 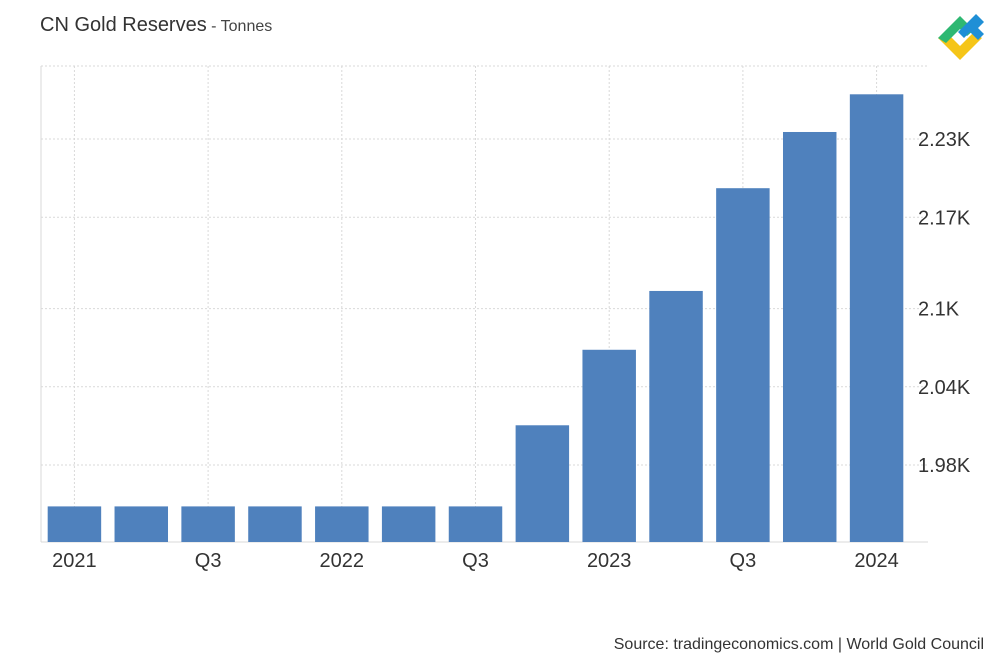 I want to click on x-tick-label: 2024, so click(x=876, y=561).